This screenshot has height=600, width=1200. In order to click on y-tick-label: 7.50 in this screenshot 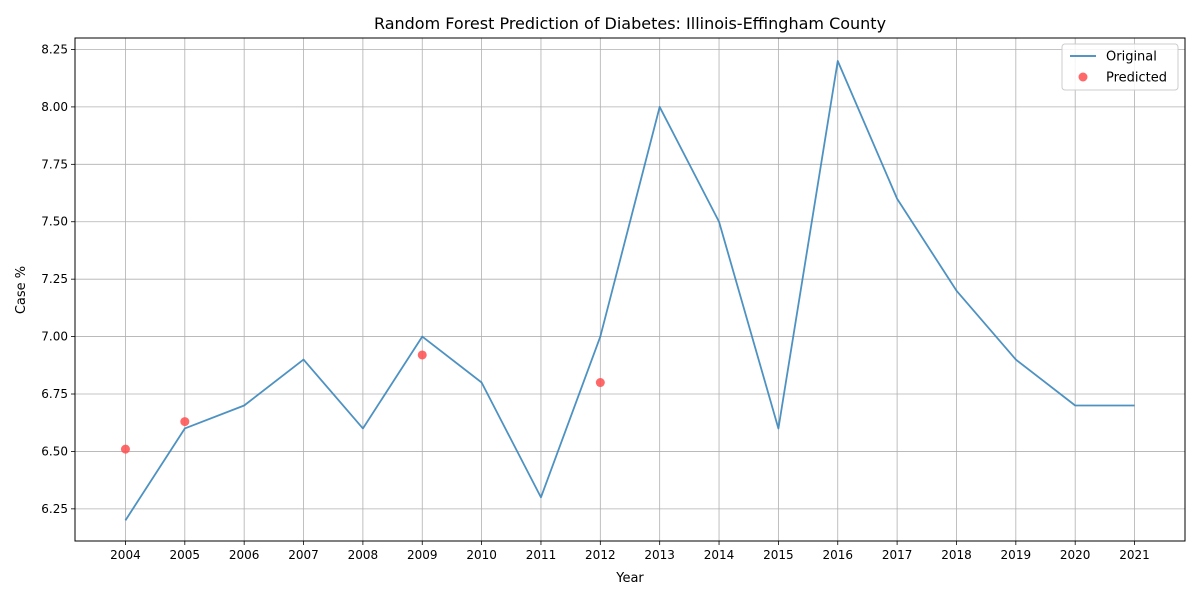, I will do `click(54, 222)`.